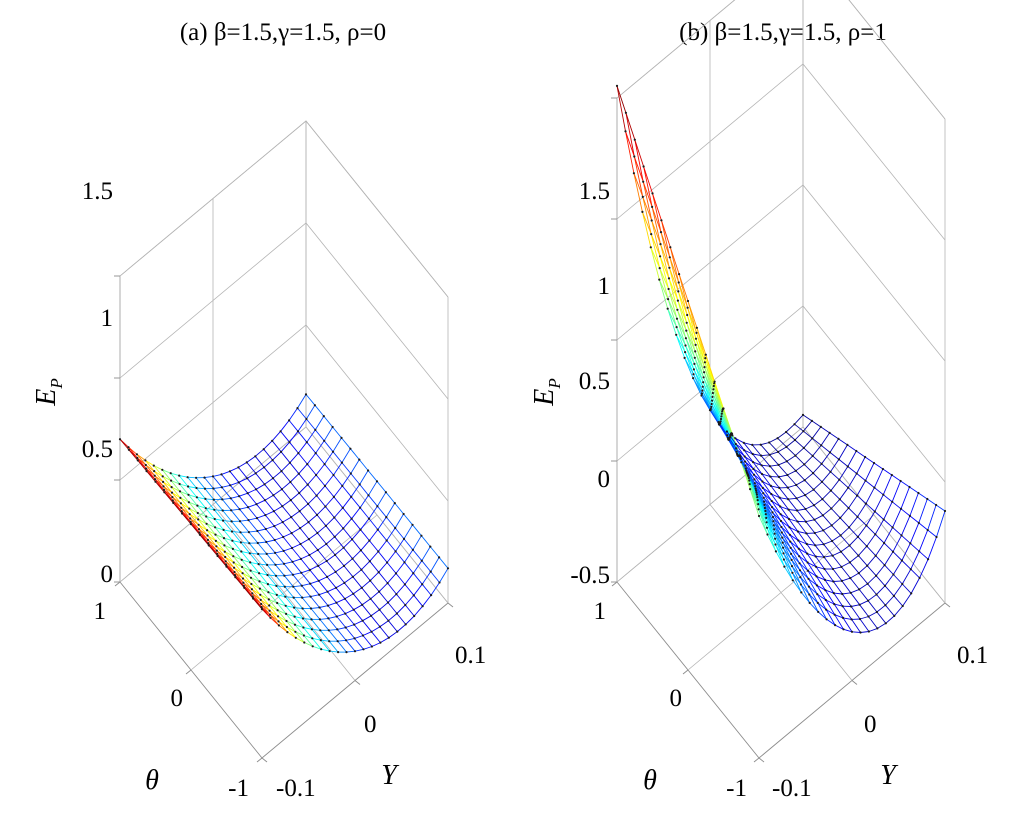 This screenshot has width=1011, height=816. Describe the element at coordinates (590, 575) in the screenshot. I see `panel-b-z-tick-minus0.5: -0.5` at that location.